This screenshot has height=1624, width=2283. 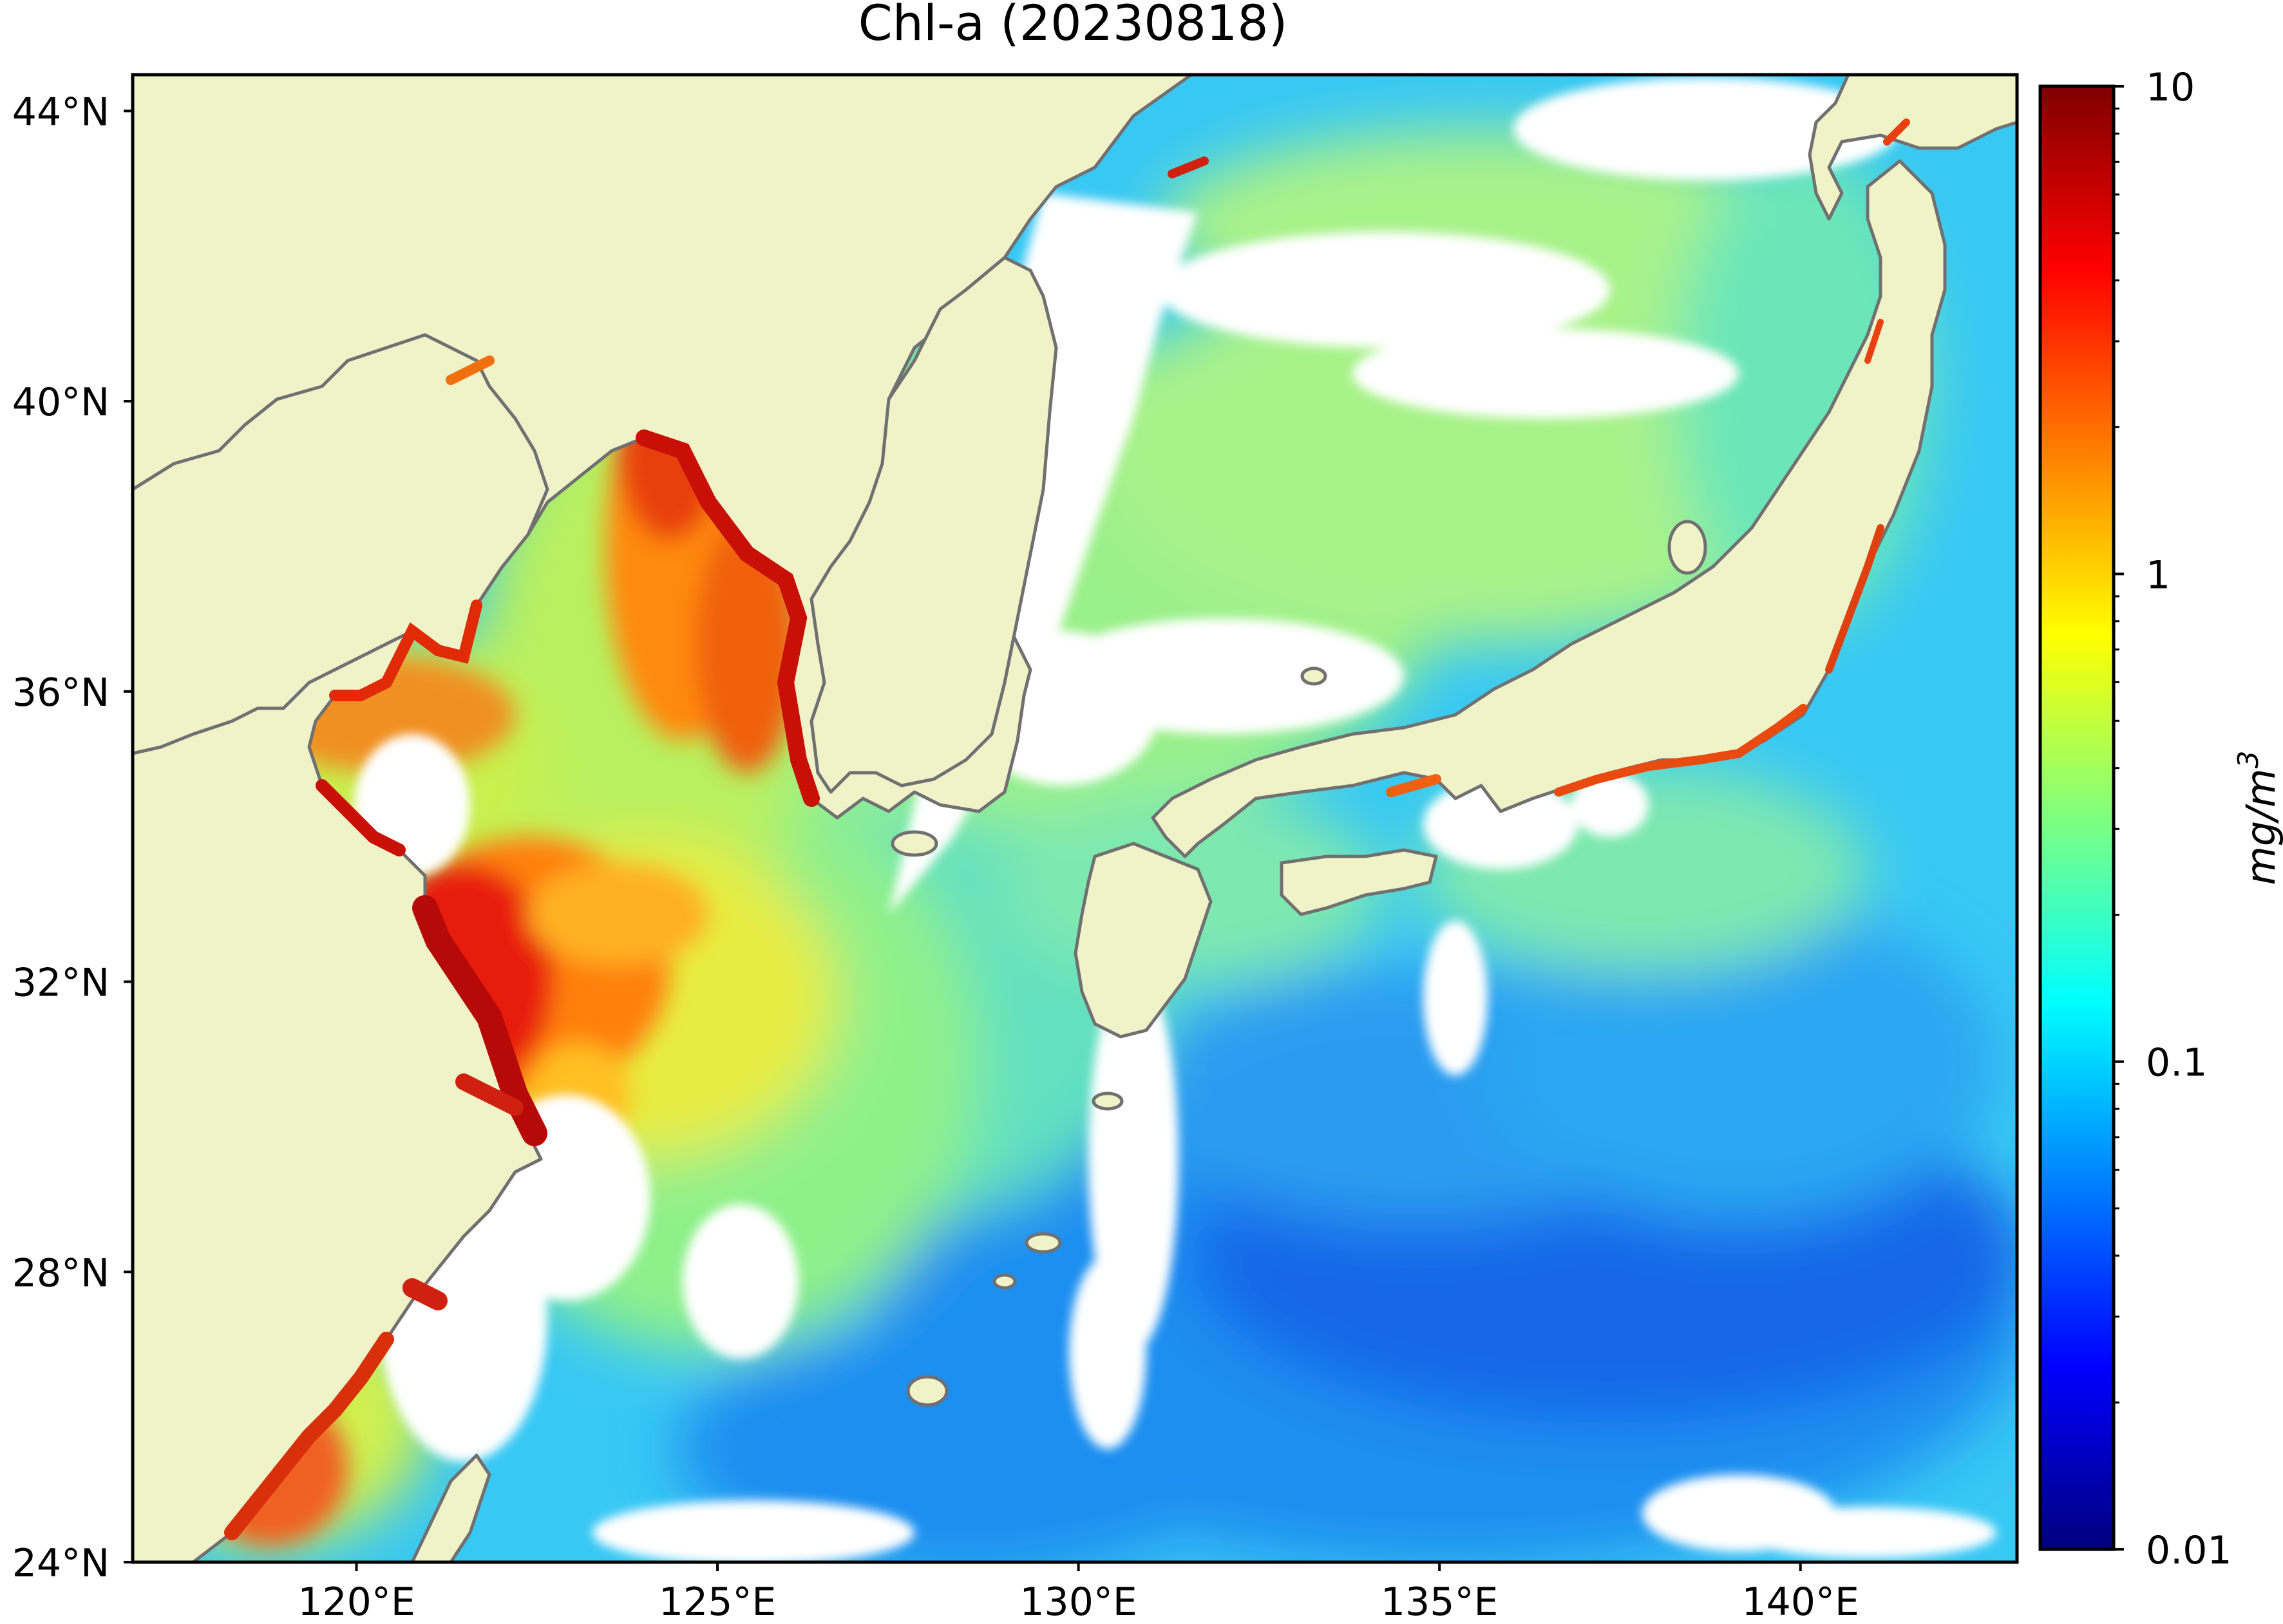 What do you see at coordinates (72, 838) in the screenshot?
I see `latitude-axis: 44°N 40°N 36°N 32°N 28°N 24°N` at bounding box center [72, 838].